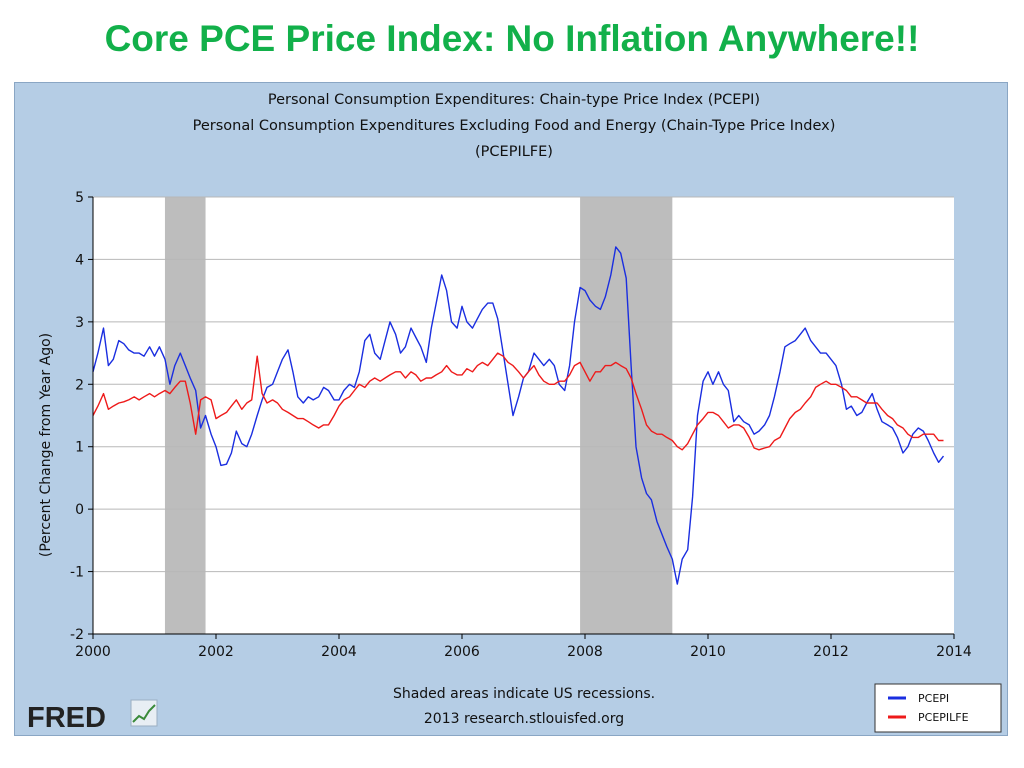 Image resolution: width=1024 pixels, height=768 pixels. Describe the element at coordinates (585, 652) in the screenshot. I see `x-tick-label-2008: 2008` at that location.